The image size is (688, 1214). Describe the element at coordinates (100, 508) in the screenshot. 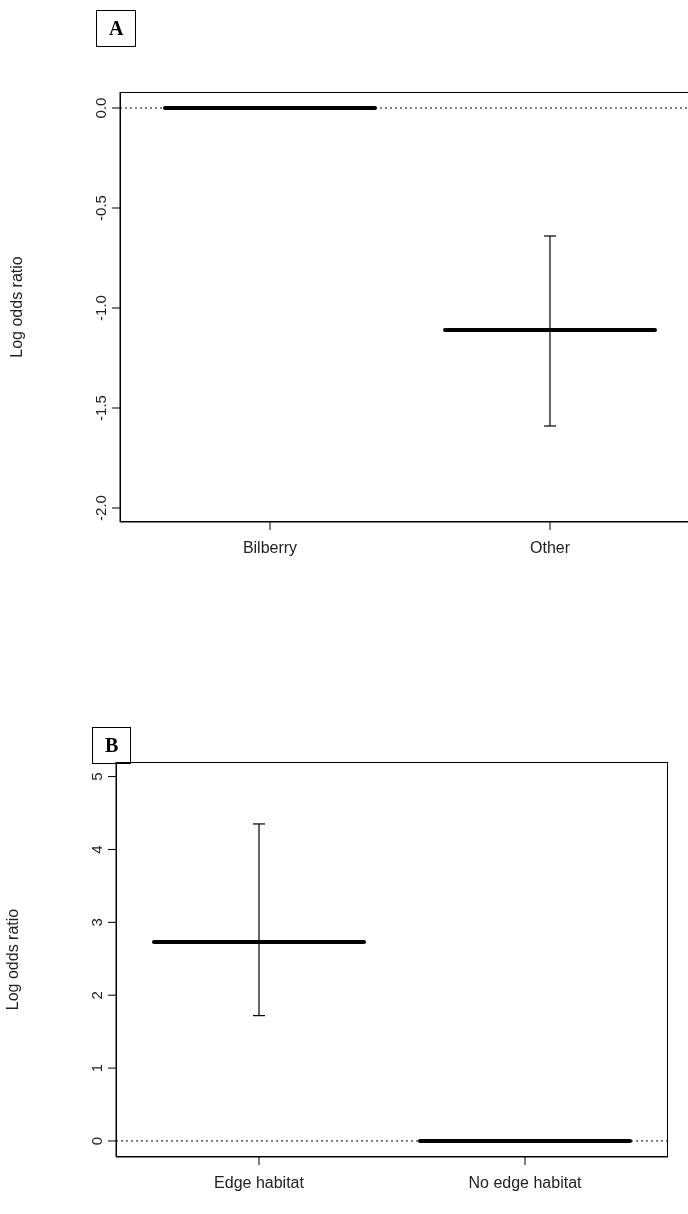

I see `y-tick-label: -2.0` at that location.